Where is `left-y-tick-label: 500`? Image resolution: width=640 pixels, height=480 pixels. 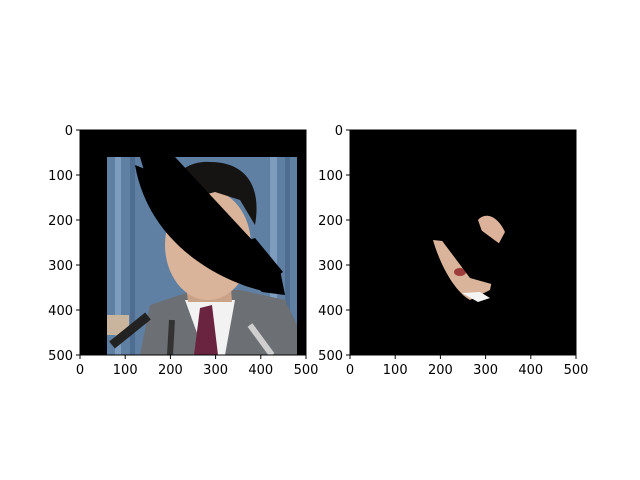
left-y-tick-label: 500 is located at coordinates (60, 356).